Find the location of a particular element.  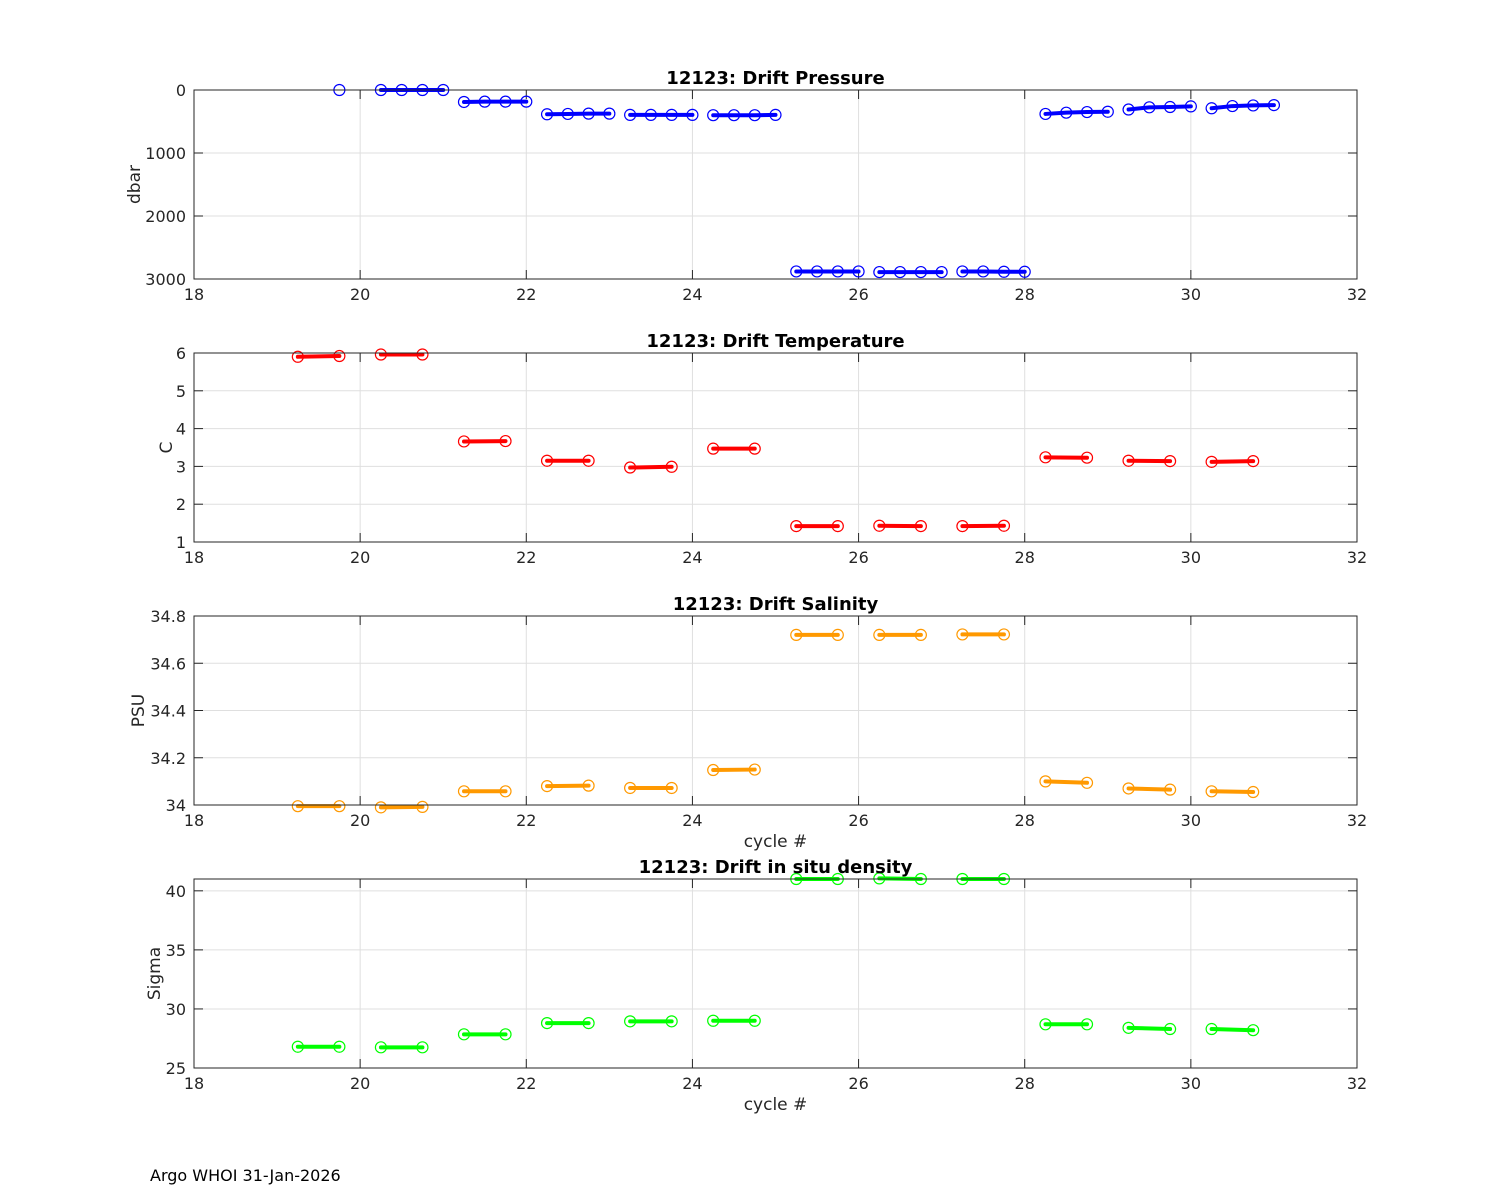

y-tick-label: 0 is located at coordinates (181, 90).